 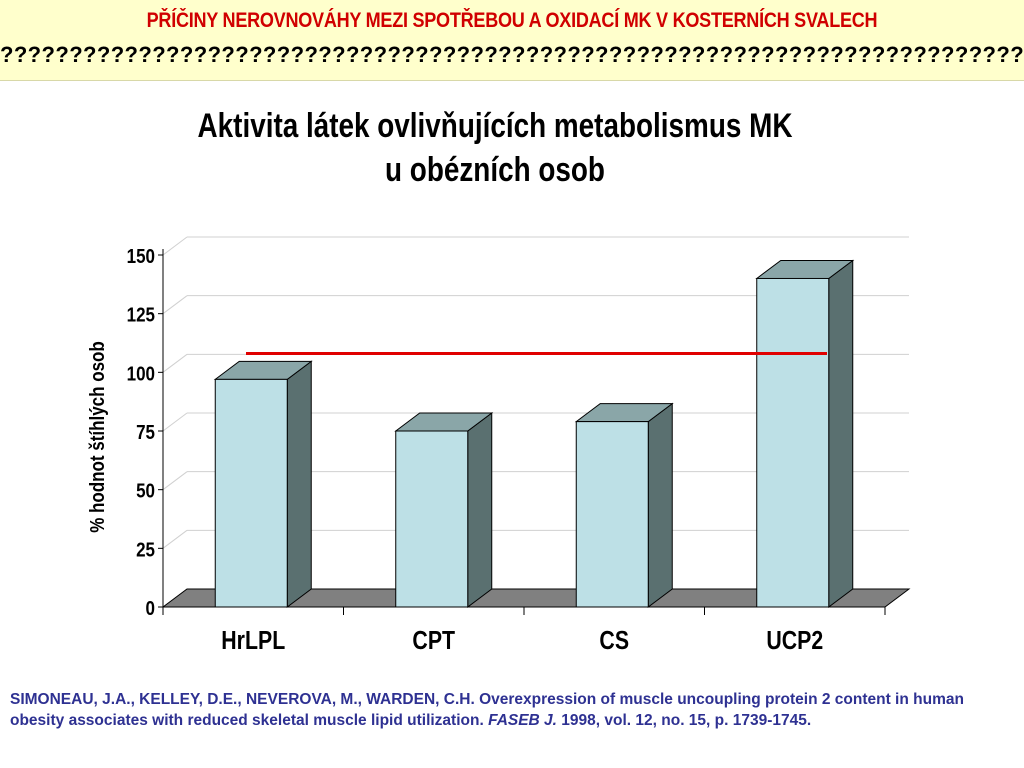 What do you see at coordinates (141, 256) in the screenshot?
I see `y-tick-label: 150` at bounding box center [141, 256].